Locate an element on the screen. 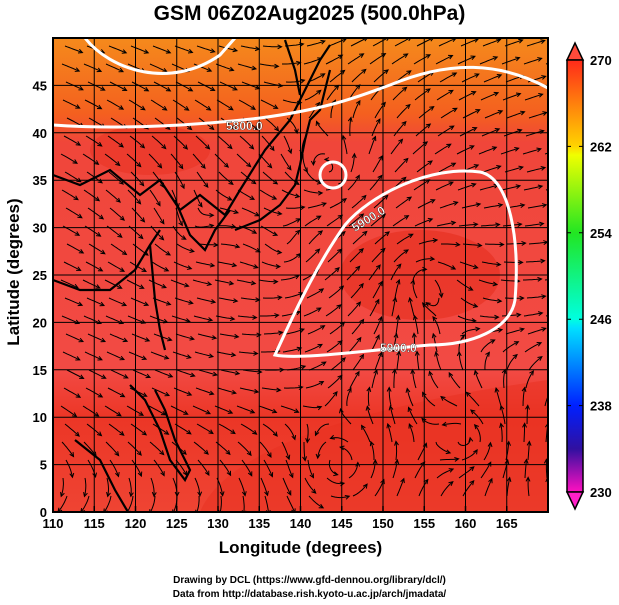 The height and width of the screenshot is (605, 619). colorbar: 270 262 254 246 238 230 is located at coordinates (588, 276).